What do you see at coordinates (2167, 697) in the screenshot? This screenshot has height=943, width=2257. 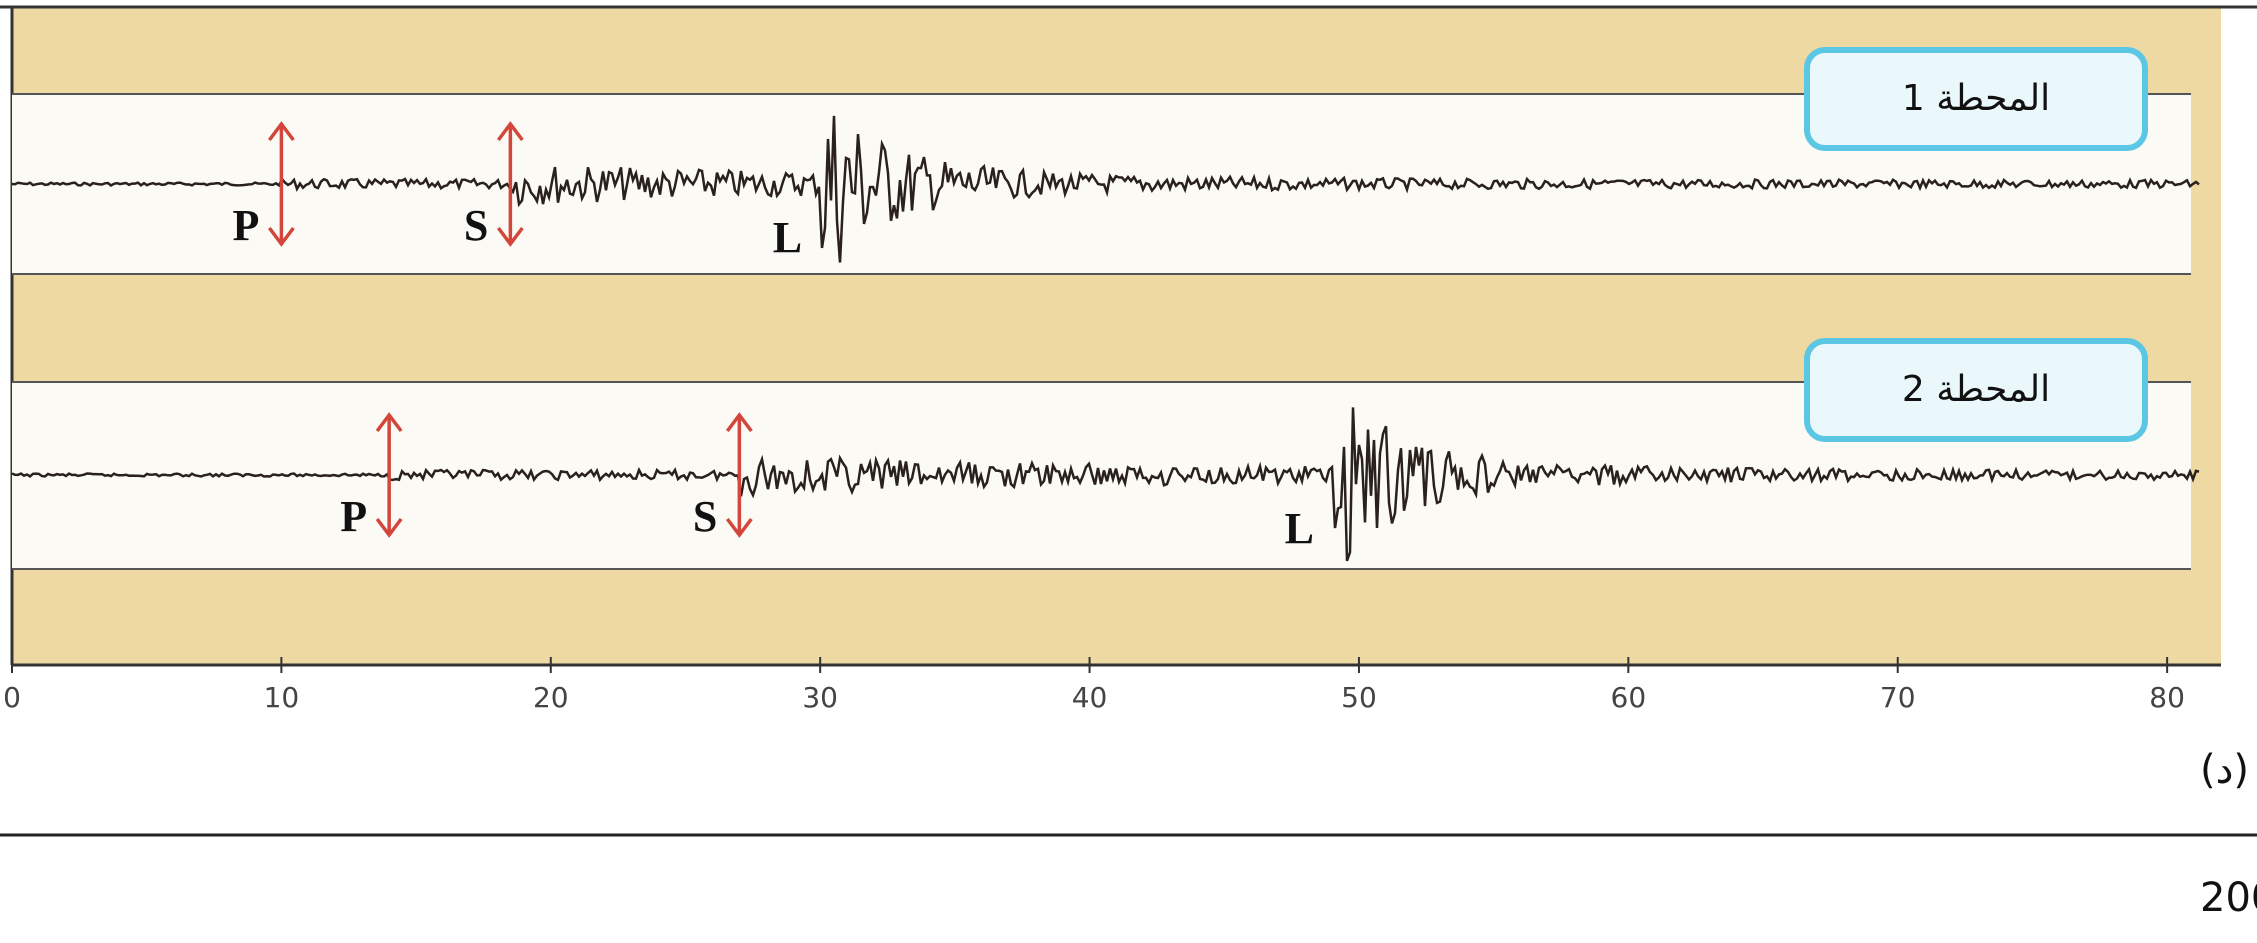 I see `x-tick-label: 80` at bounding box center [2167, 697].